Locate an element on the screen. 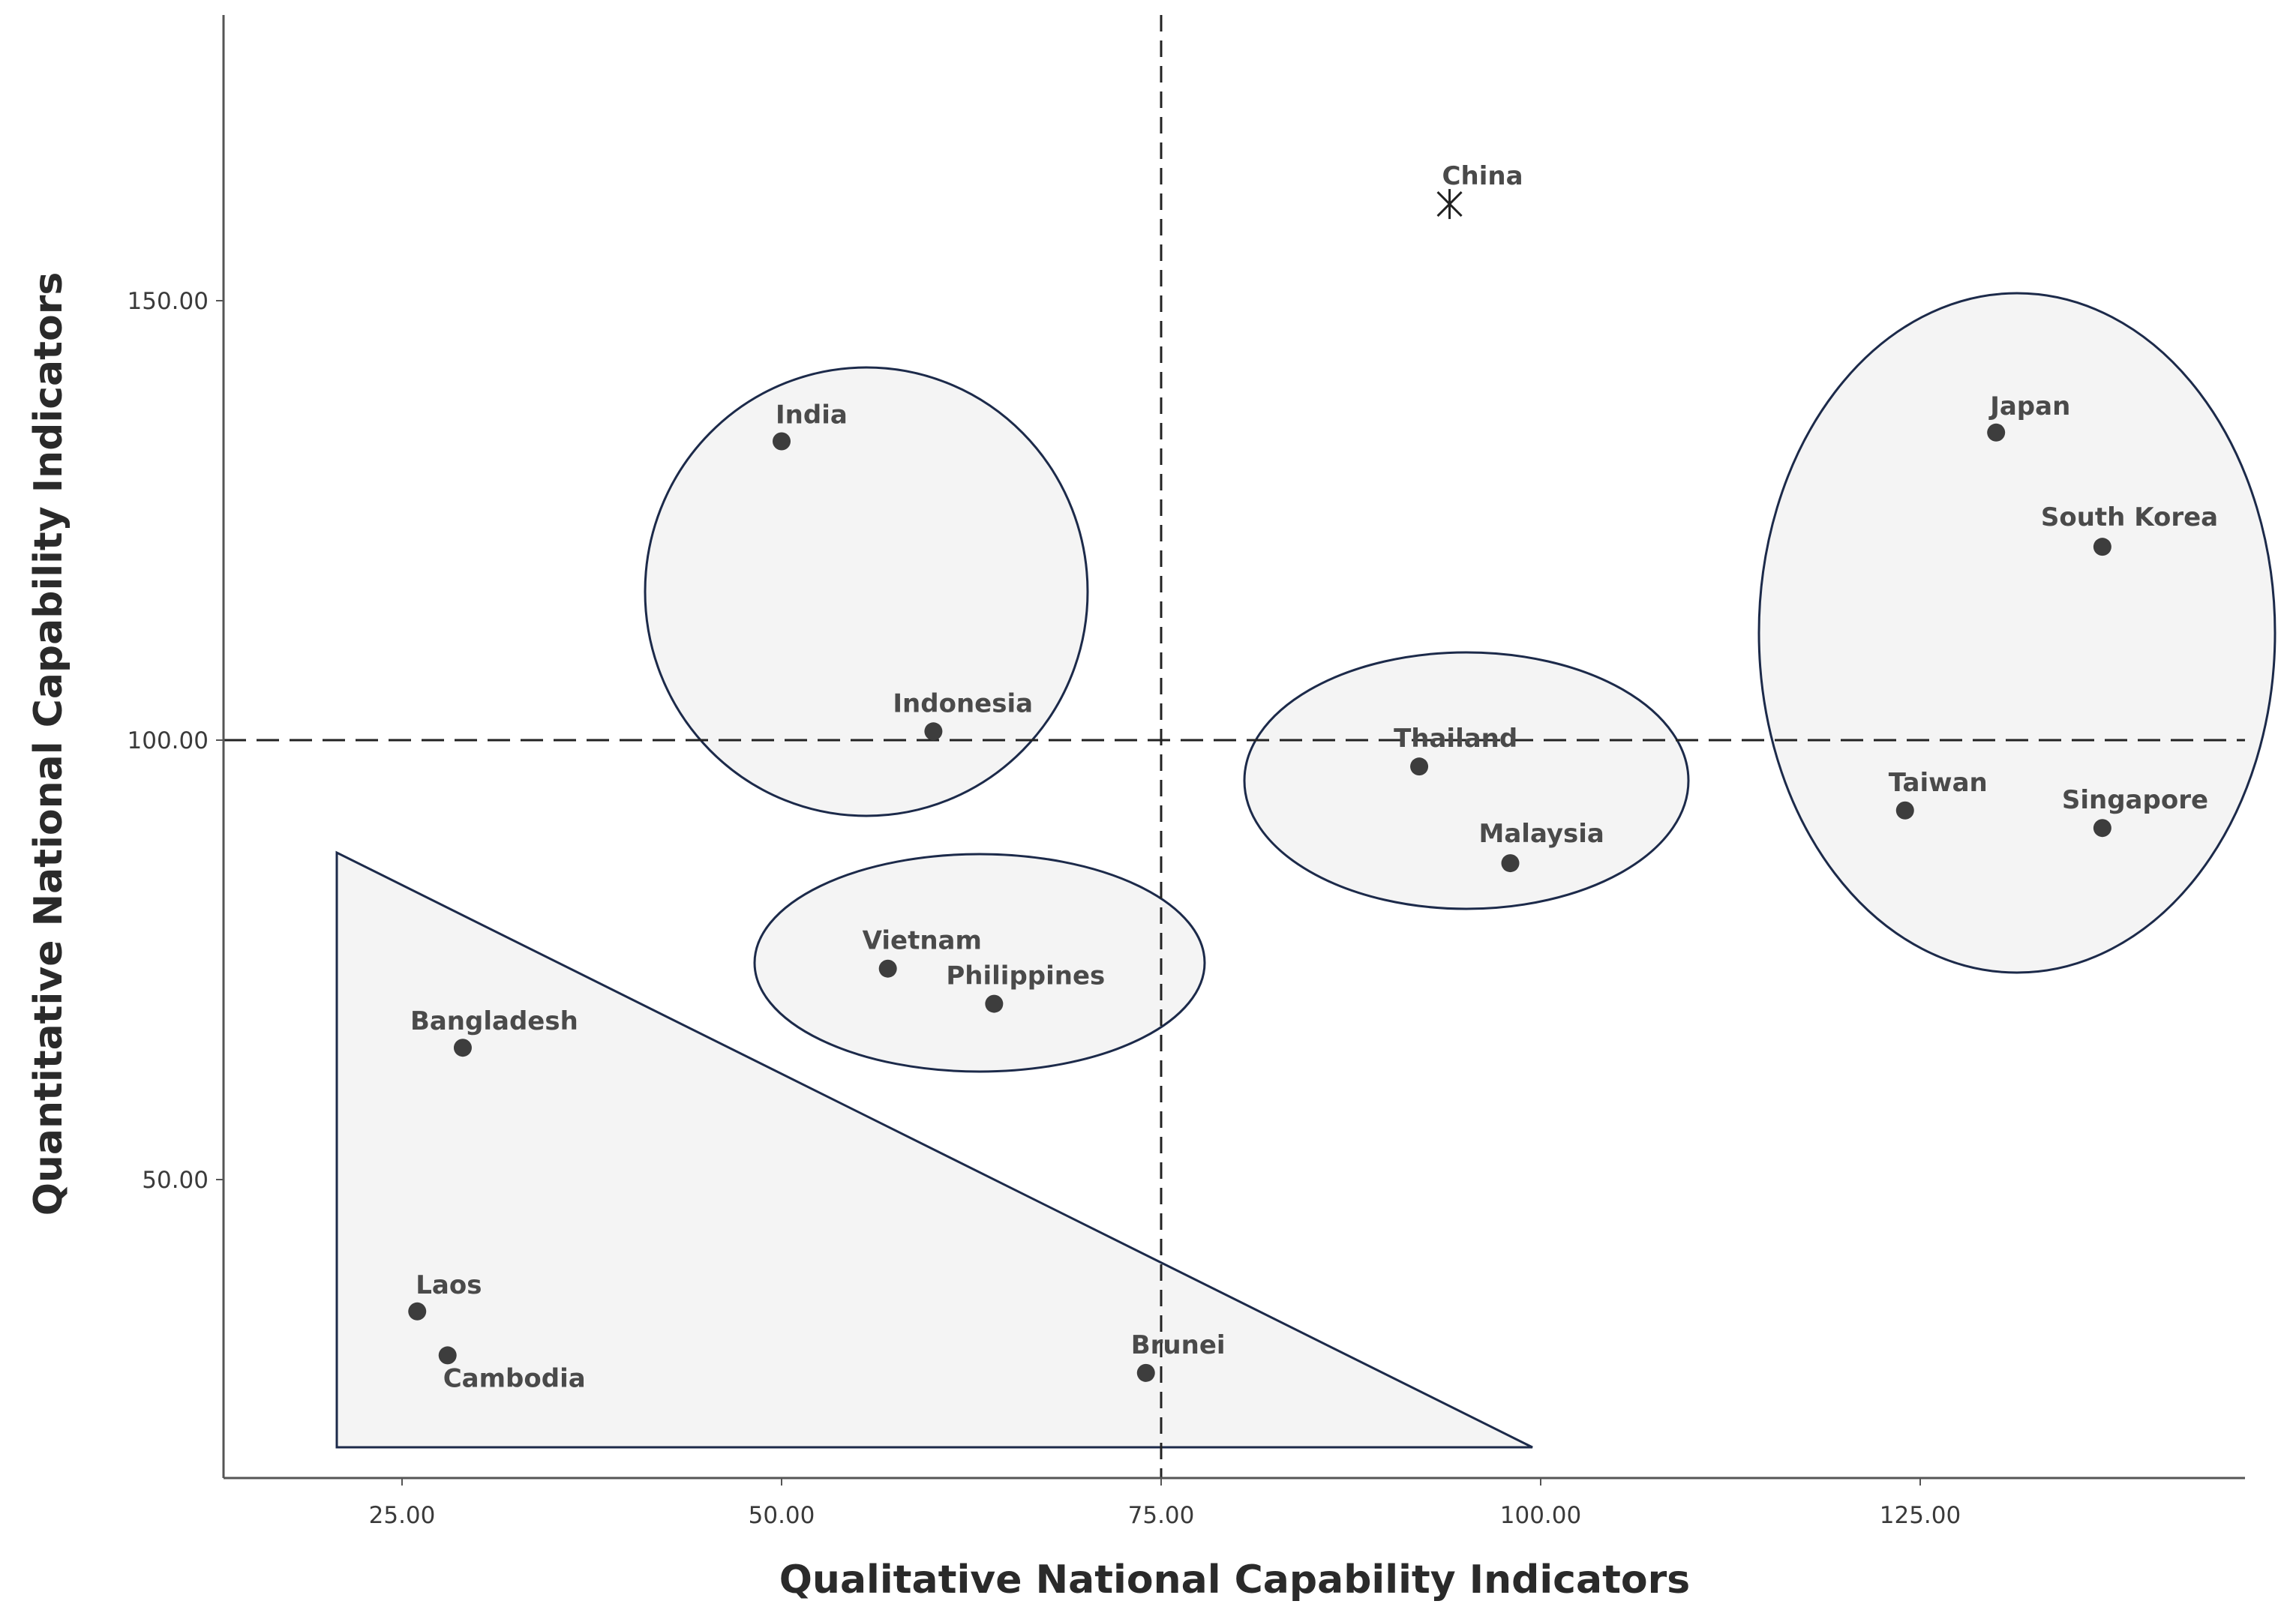 The height and width of the screenshot is (1616, 2296). region-vietnam-philippines is located at coordinates (979, 963).